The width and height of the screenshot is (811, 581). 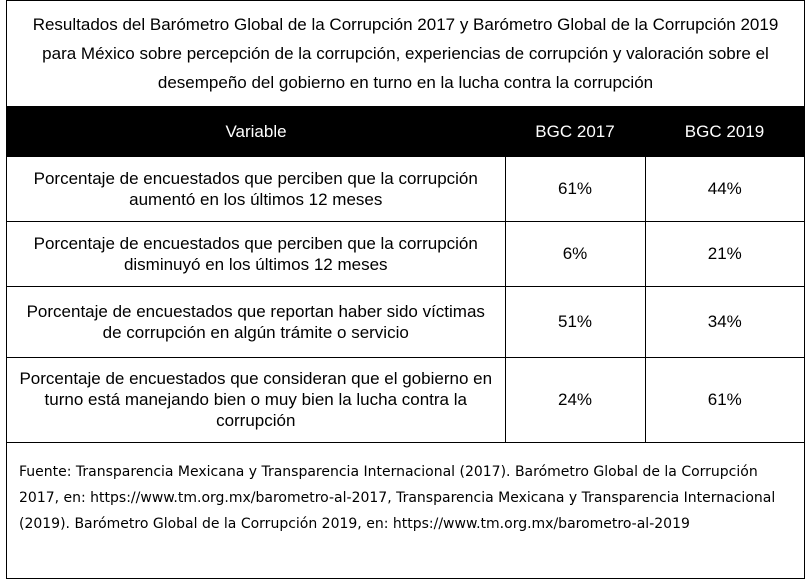 What do you see at coordinates (575, 399) in the screenshot?
I see `row-bgc-2017: 24%` at bounding box center [575, 399].